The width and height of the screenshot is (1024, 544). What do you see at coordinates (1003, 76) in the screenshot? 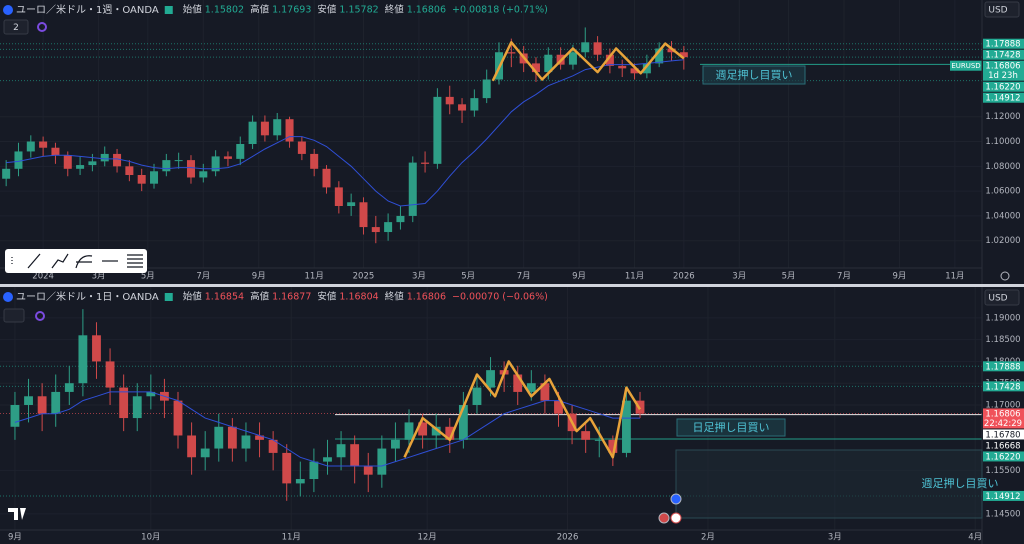
I see `price-countdown: 1d 23h` at bounding box center [1003, 76].